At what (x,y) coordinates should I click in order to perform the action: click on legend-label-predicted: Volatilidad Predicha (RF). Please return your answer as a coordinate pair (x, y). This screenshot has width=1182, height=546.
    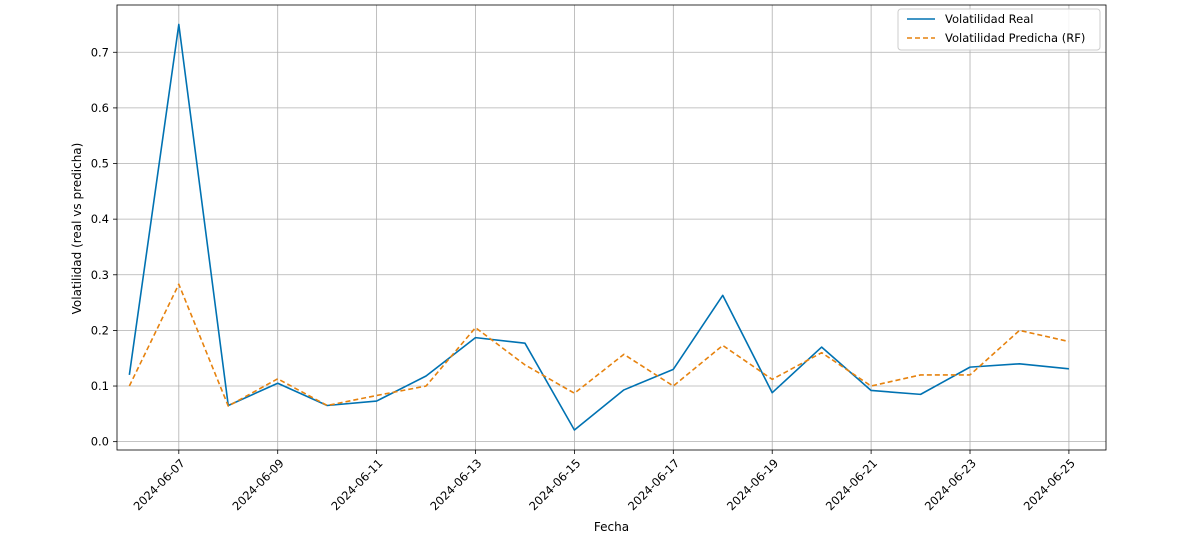
    Looking at the image, I should click on (1015, 38).